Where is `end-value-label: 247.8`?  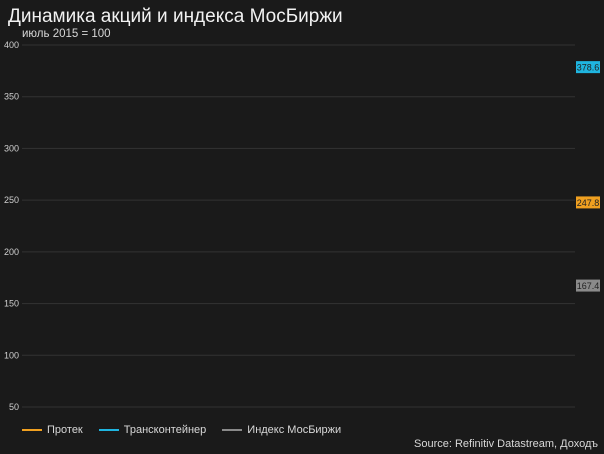
end-value-label: 247.8 is located at coordinates (588, 203).